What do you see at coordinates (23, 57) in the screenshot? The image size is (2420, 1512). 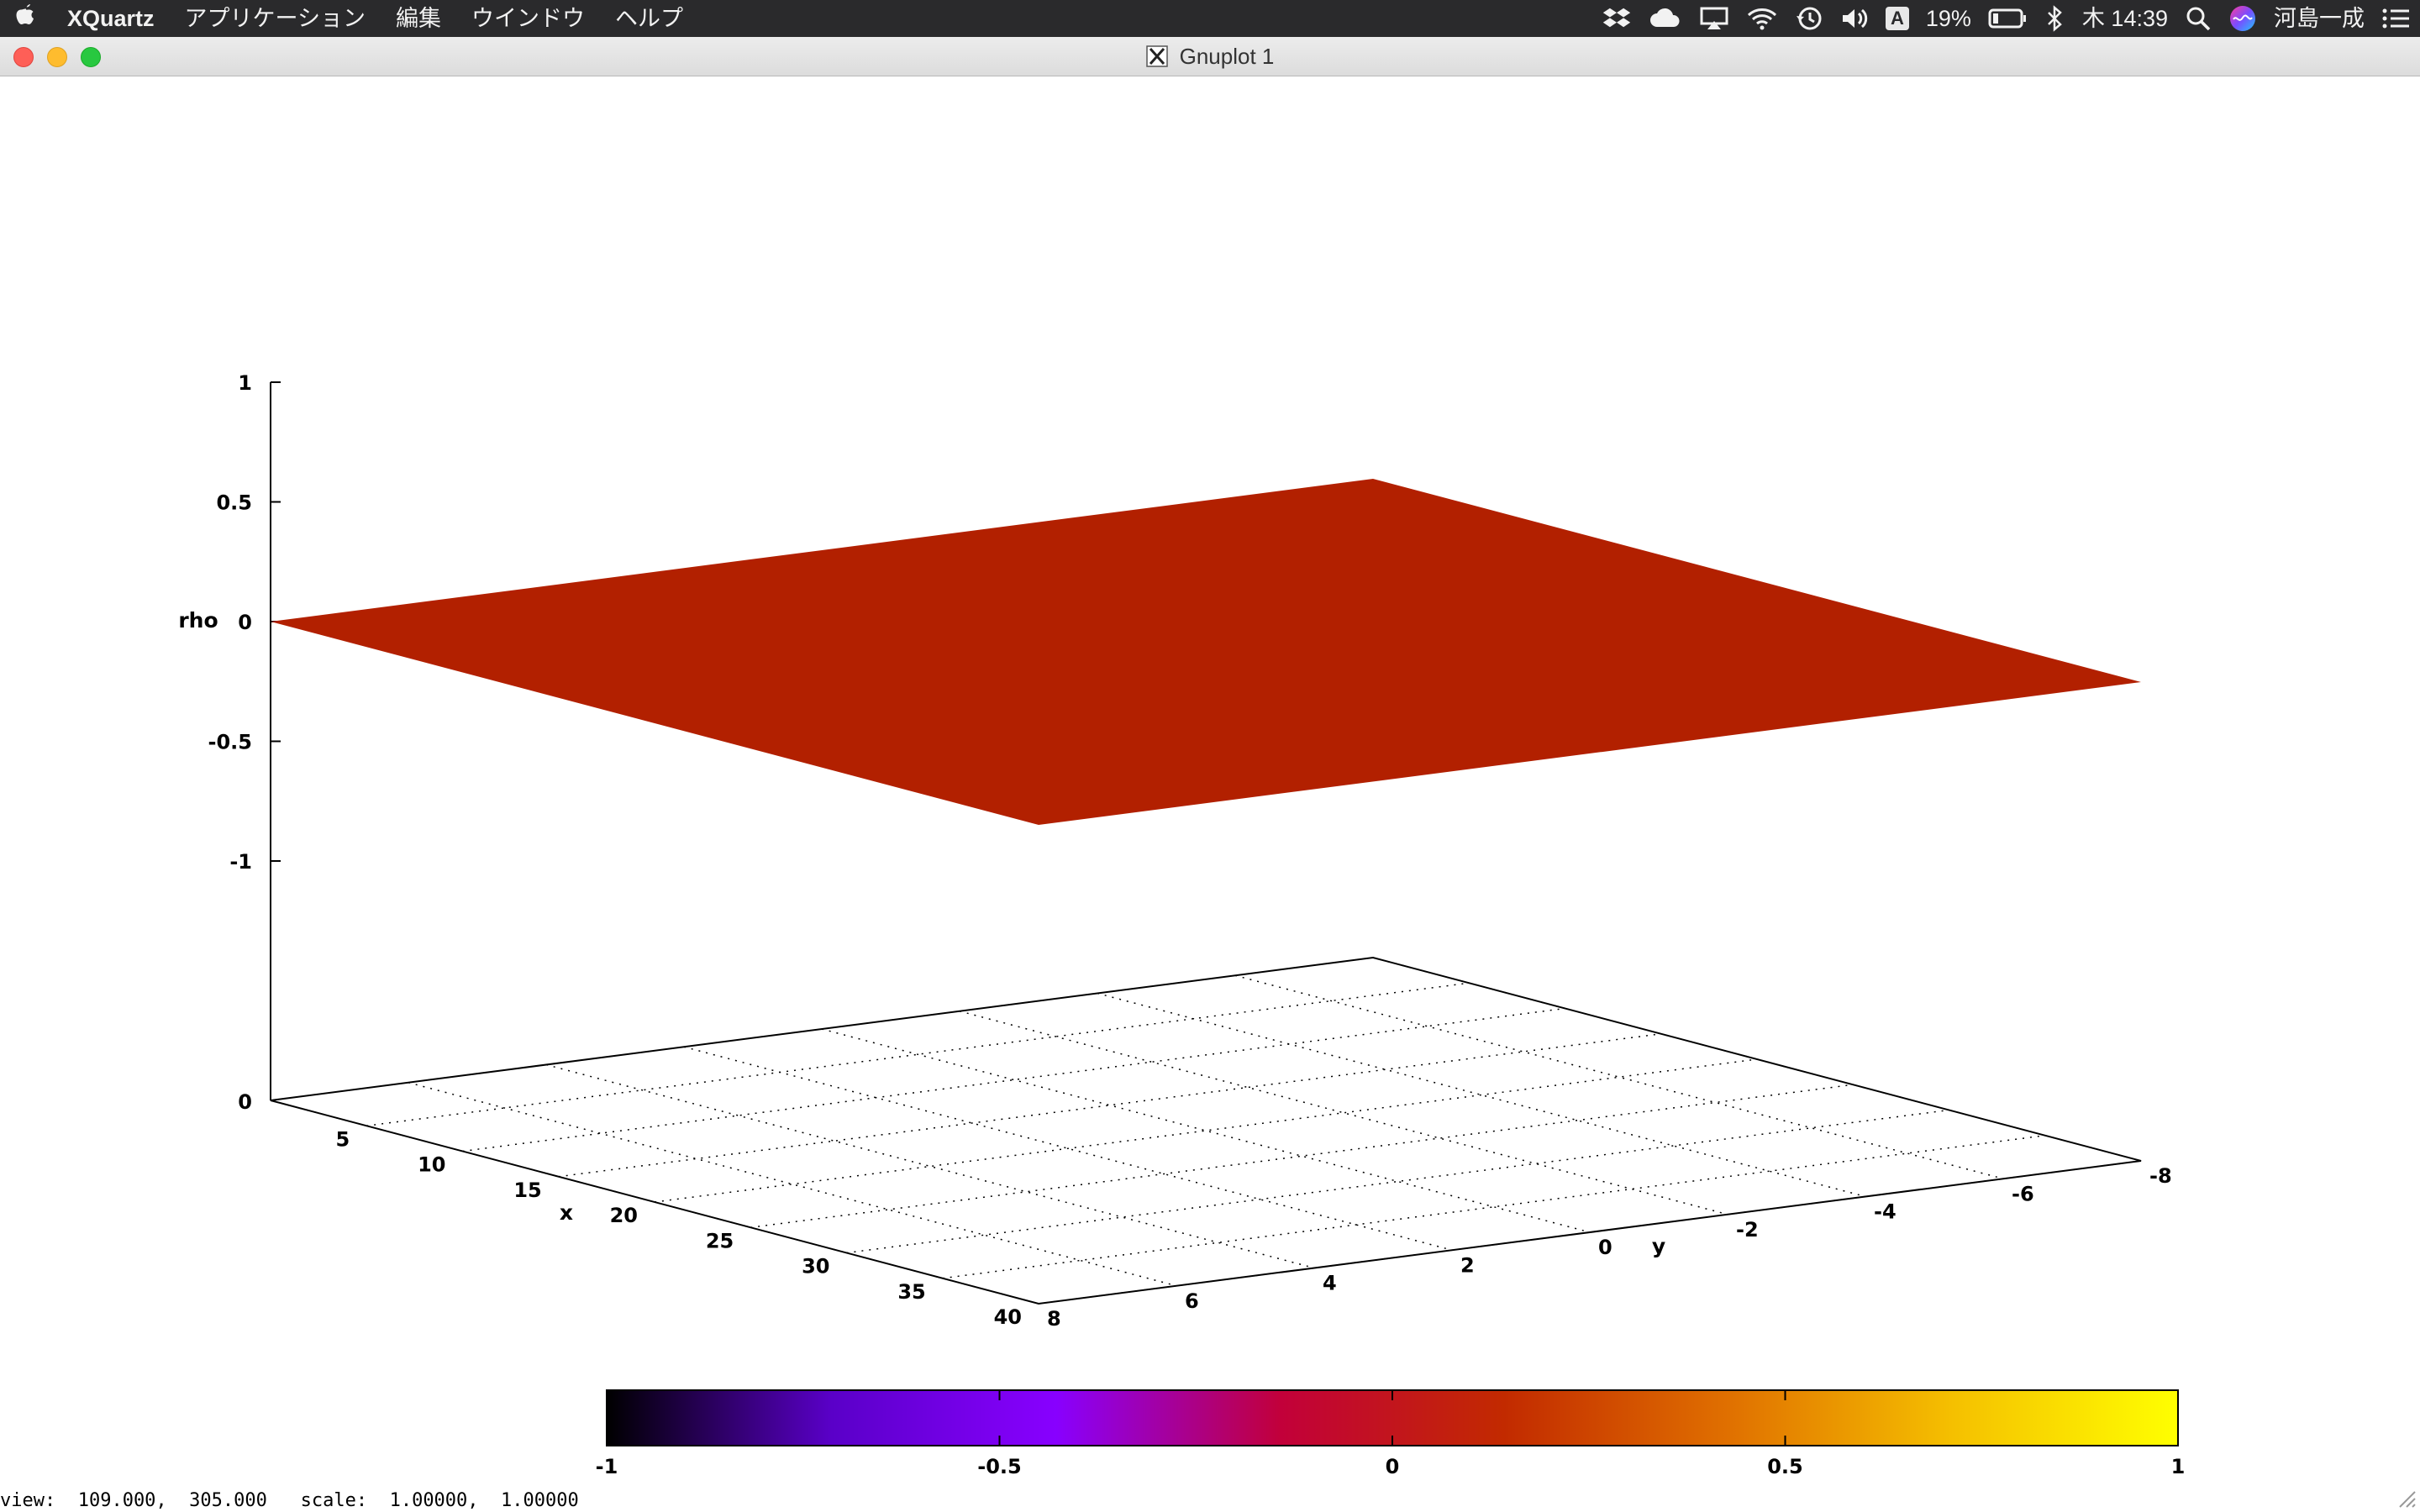 I see `close-window-button` at bounding box center [23, 57].